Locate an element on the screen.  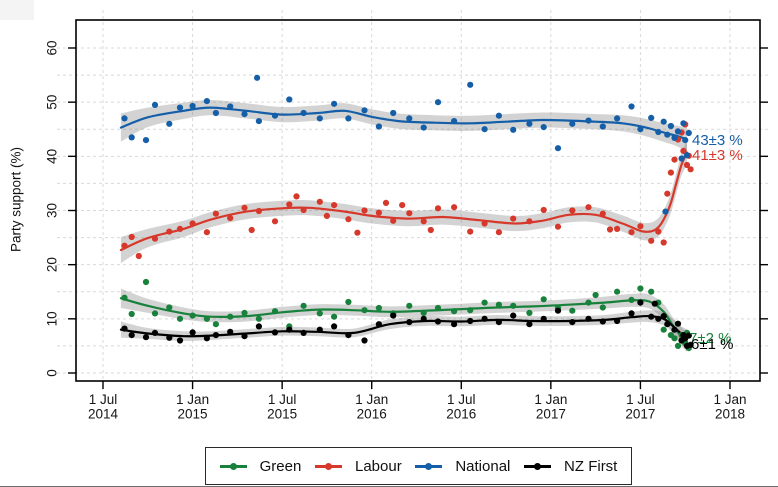
svg-text: 2014 is located at coordinates (103, 414).